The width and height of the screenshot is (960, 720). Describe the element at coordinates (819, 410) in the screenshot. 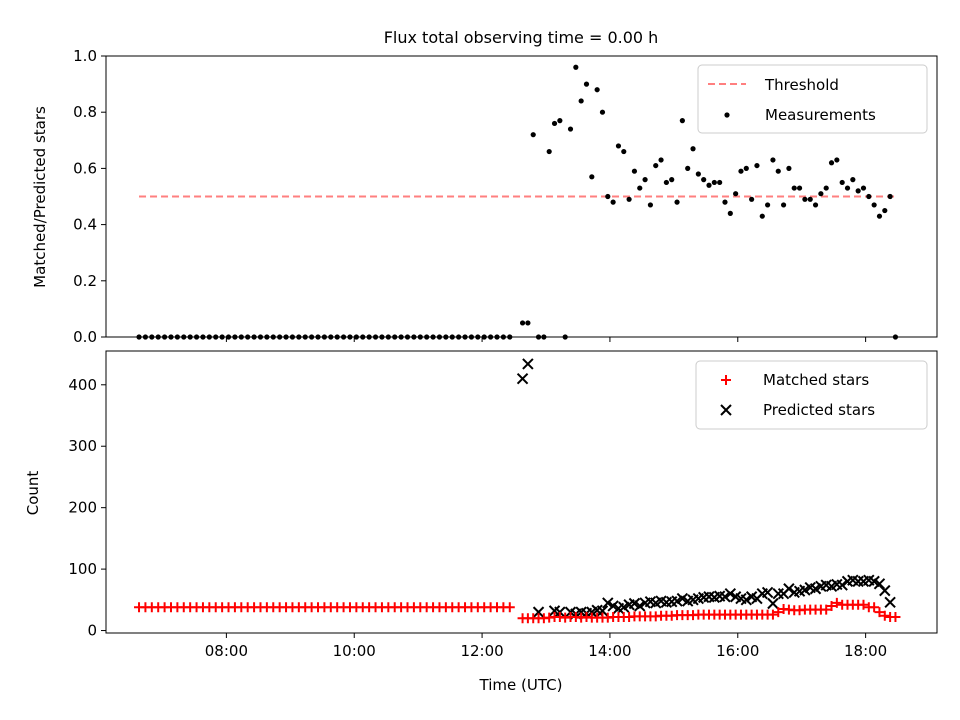

I see `legend-predicted-label: Predicted stars` at that location.